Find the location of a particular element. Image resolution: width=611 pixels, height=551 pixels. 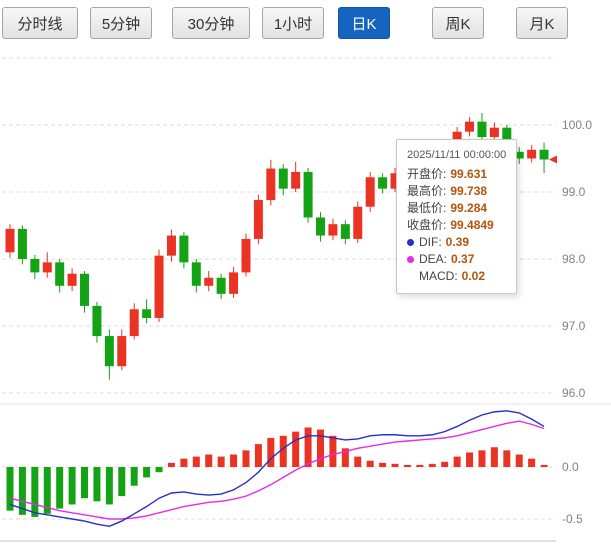

low-label: 最低价: is located at coordinates (427, 208).